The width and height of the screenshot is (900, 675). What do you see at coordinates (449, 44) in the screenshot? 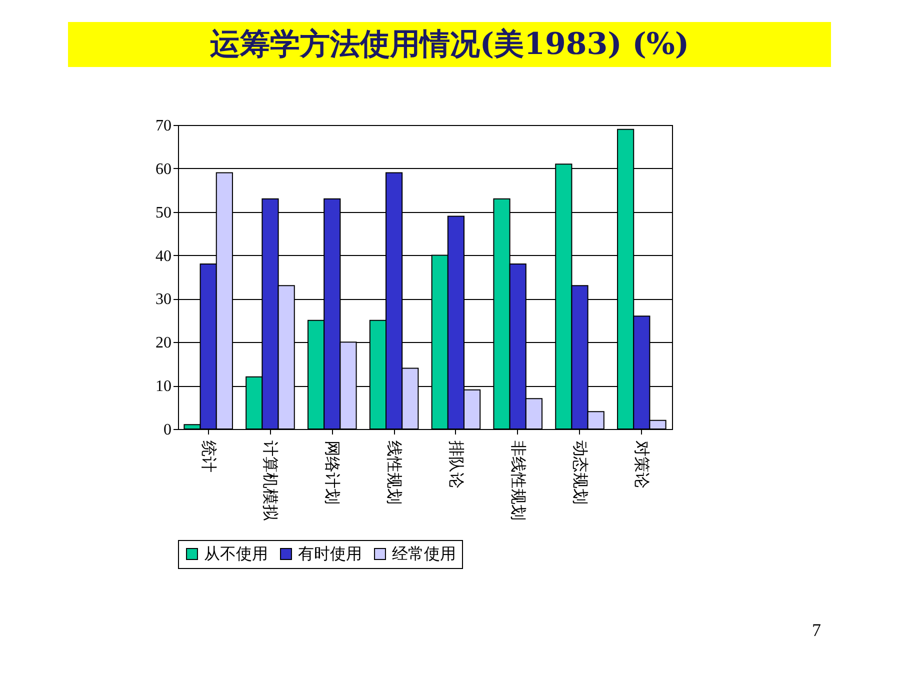
I see `chart-title: 运筹学方法使用情况(美1983) (%)` at bounding box center [449, 44].